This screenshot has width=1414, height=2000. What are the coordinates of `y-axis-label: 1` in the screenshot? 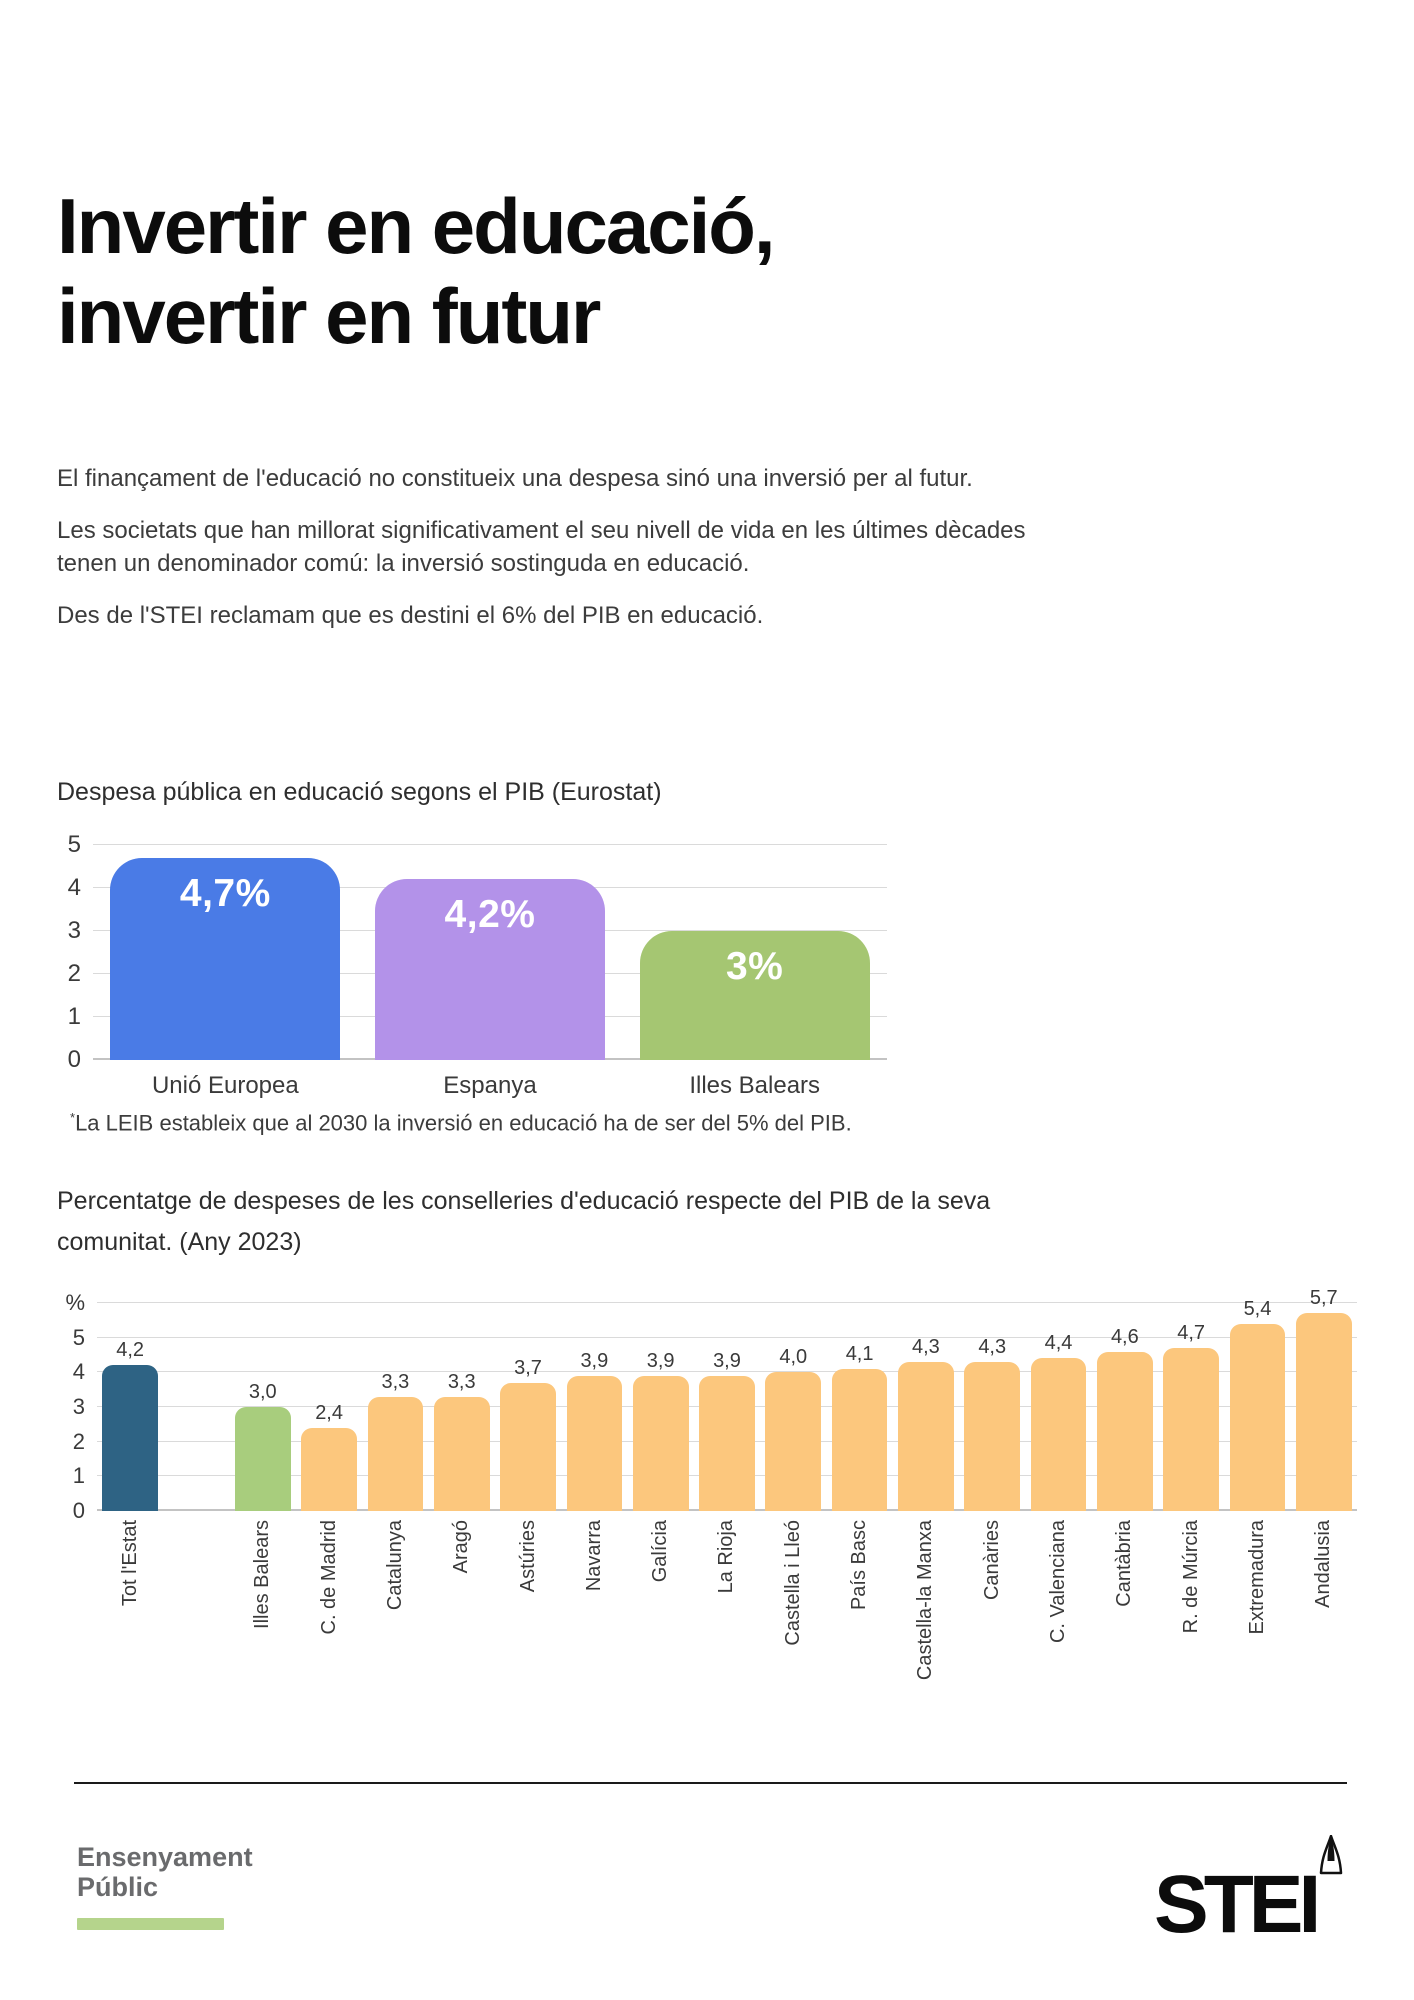 It's located at (78, 1476).